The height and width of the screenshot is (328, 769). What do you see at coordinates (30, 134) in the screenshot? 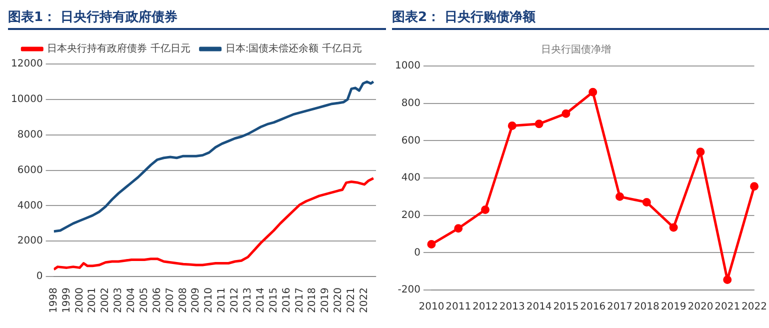
I see `y-tick-label: 8000` at bounding box center [30, 134].